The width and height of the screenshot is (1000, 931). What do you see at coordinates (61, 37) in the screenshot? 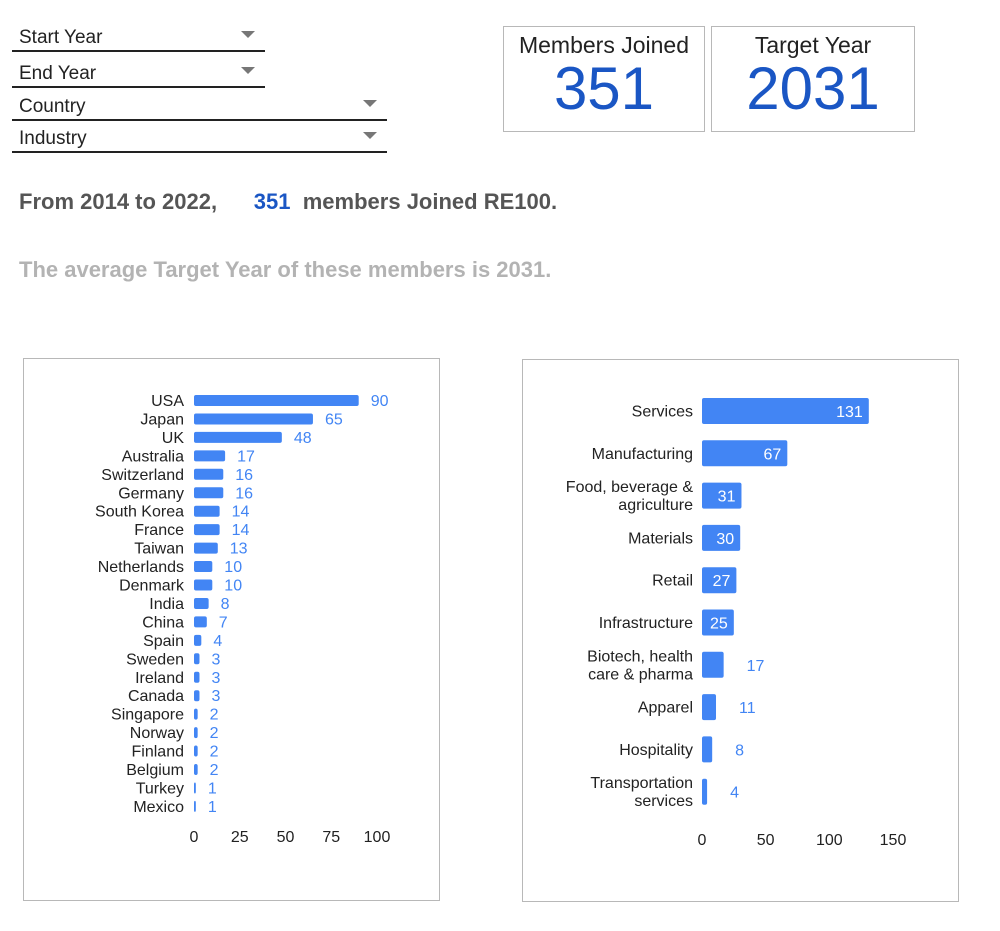
I see `start-year-label: Start Year` at bounding box center [61, 37].